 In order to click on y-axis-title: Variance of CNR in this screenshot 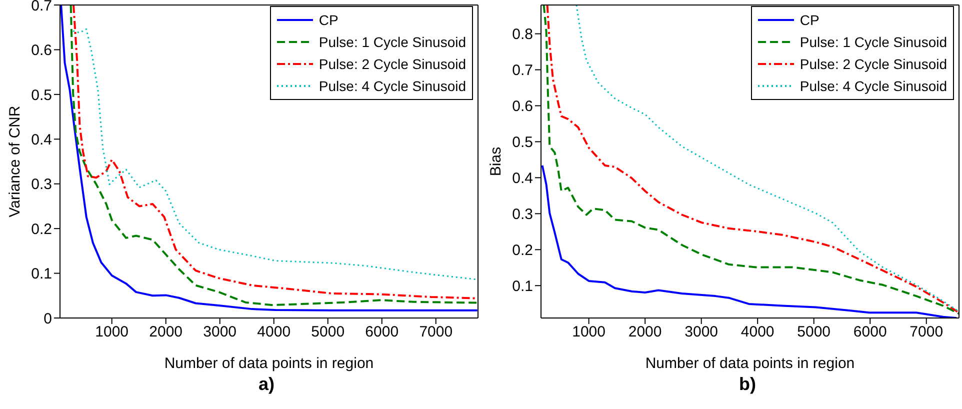, I will do `click(15, 162)`.